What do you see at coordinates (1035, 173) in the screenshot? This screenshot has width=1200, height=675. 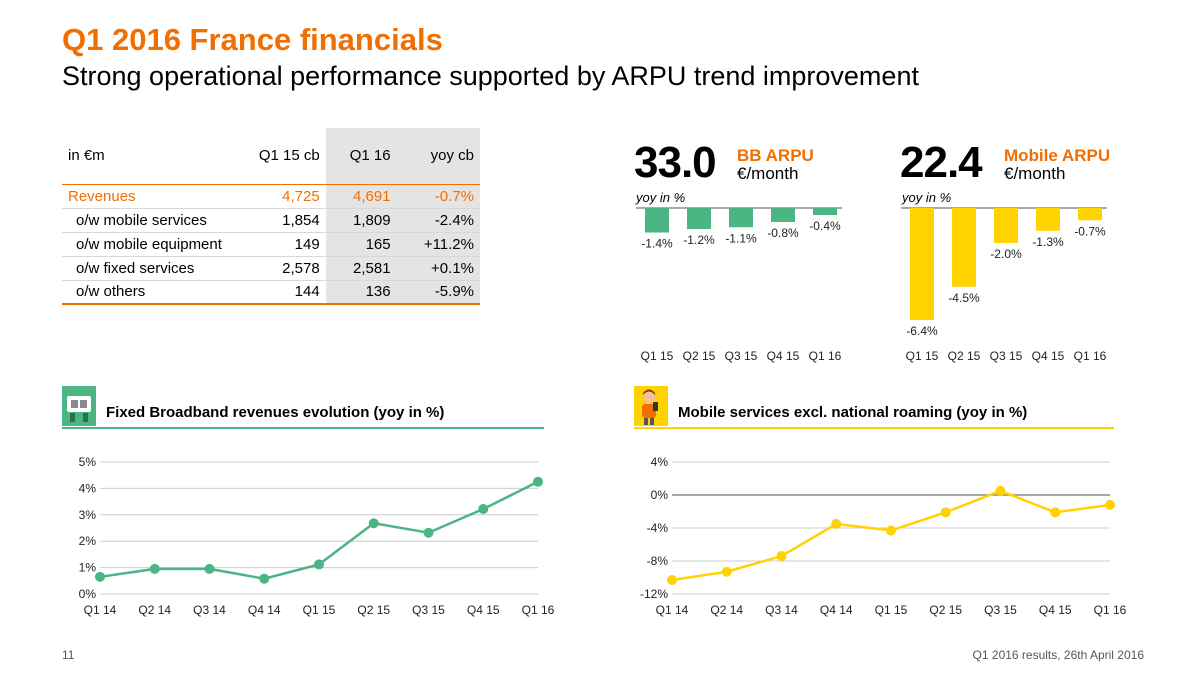 I see `mobile-arpu-unit: €/month` at bounding box center [1035, 173].